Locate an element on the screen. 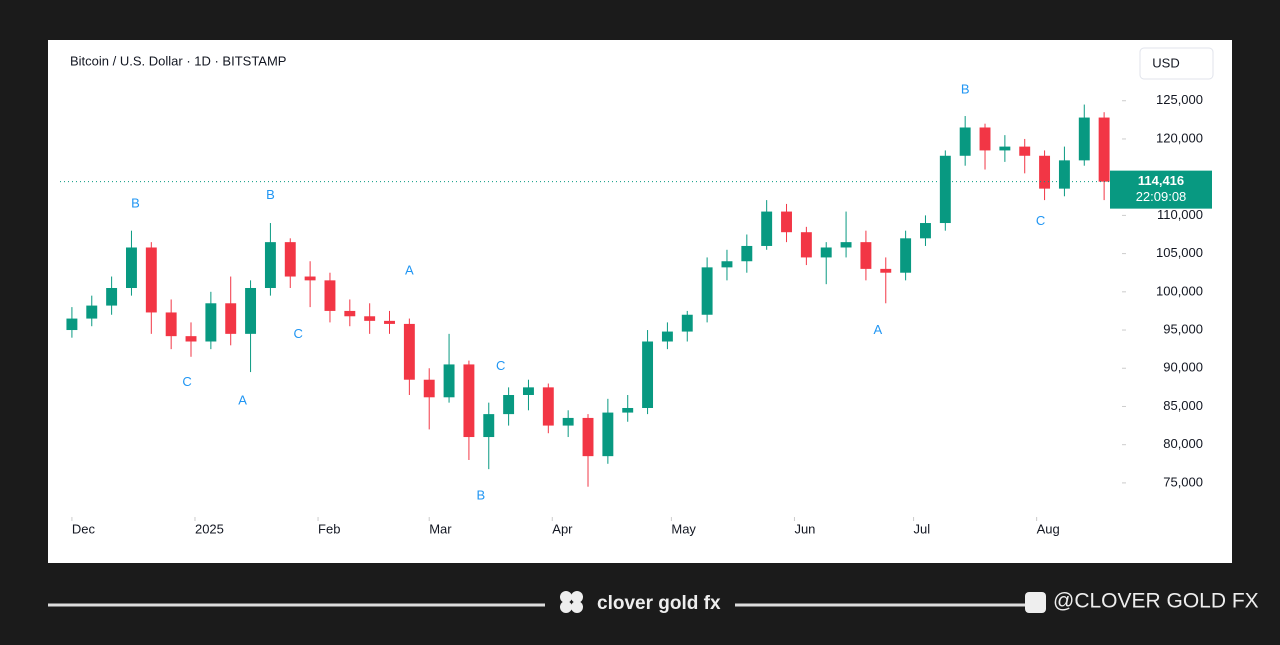 The height and width of the screenshot is (645, 1280). x-tick-label: Dec is located at coordinates (84, 528).